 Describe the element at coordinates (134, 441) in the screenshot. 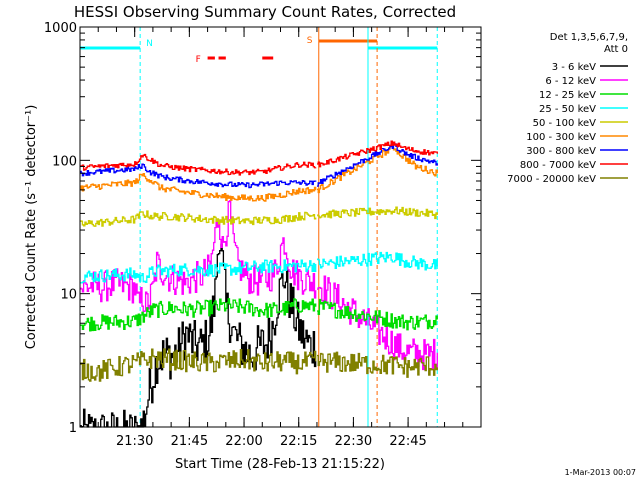

I see `x-tick-label: 21:30` at that location.